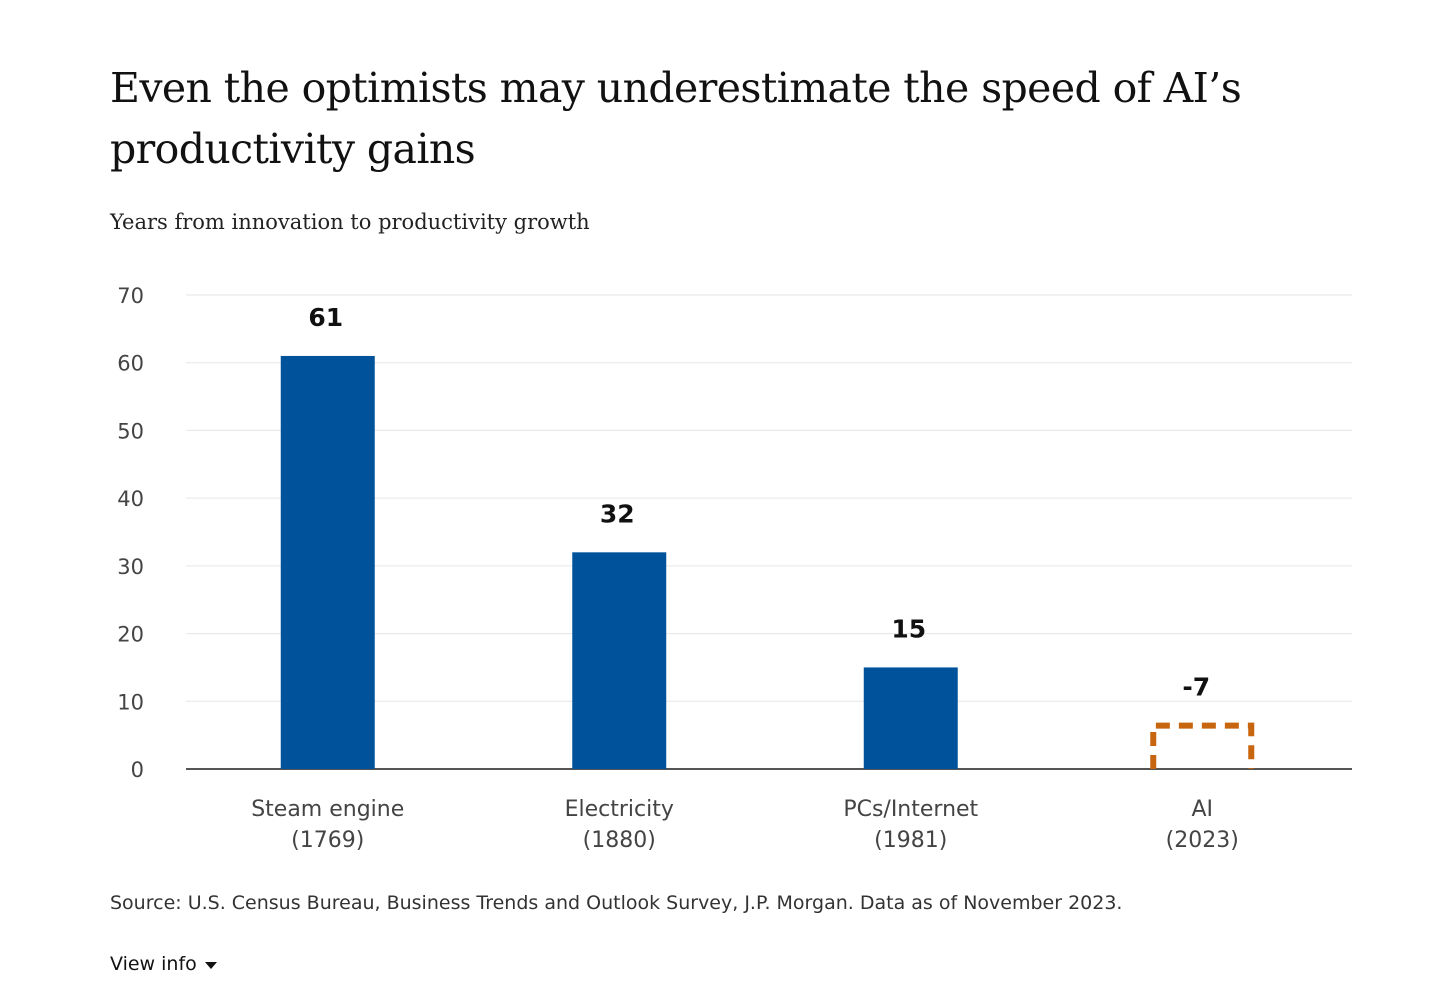 The image size is (1432, 986). What do you see at coordinates (210, 965) in the screenshot?
I see `caret-down-icon` at bounding box center [210, 965].